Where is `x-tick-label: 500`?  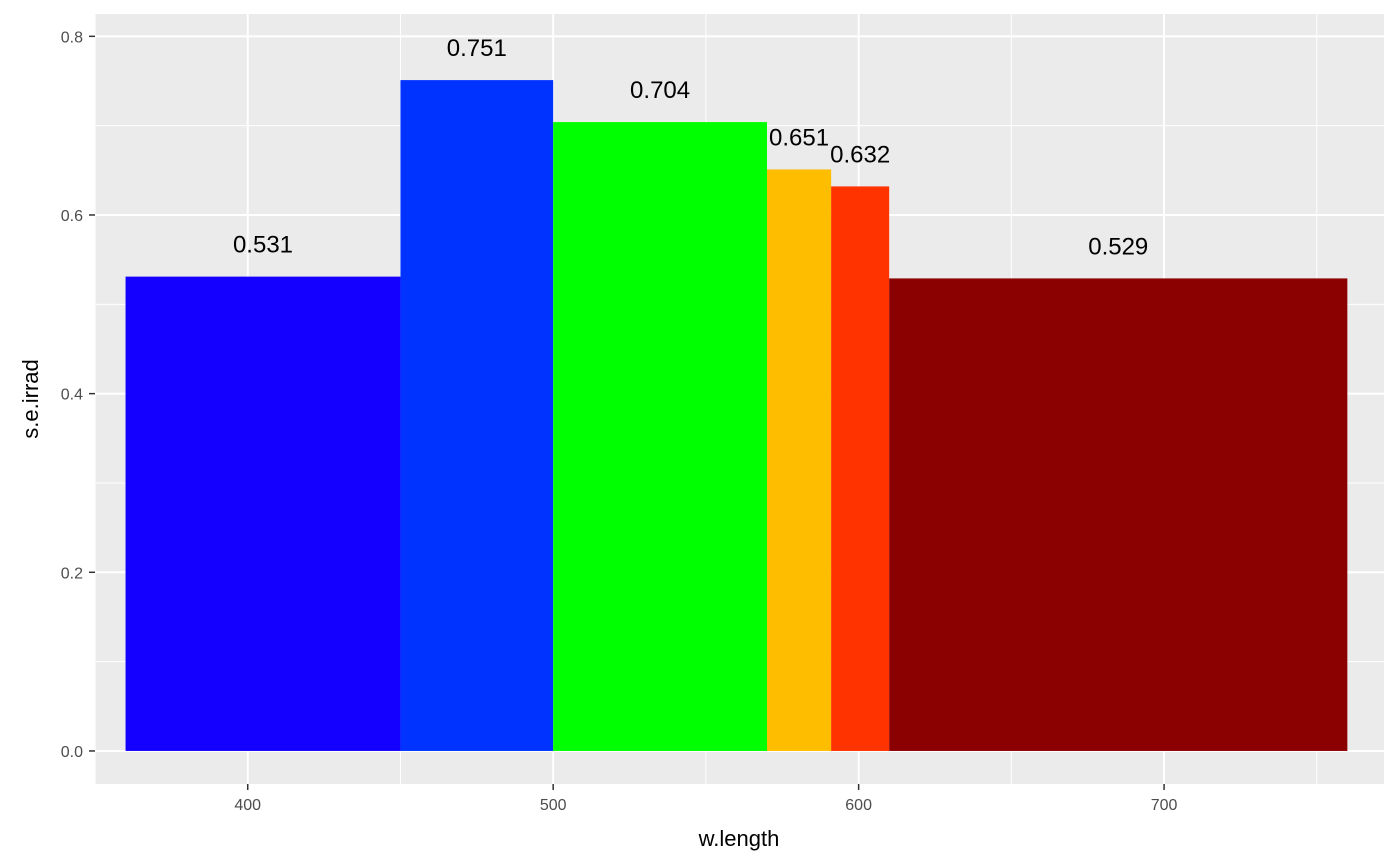 x-tick-label: 500 is located at coordinates (553, 805).